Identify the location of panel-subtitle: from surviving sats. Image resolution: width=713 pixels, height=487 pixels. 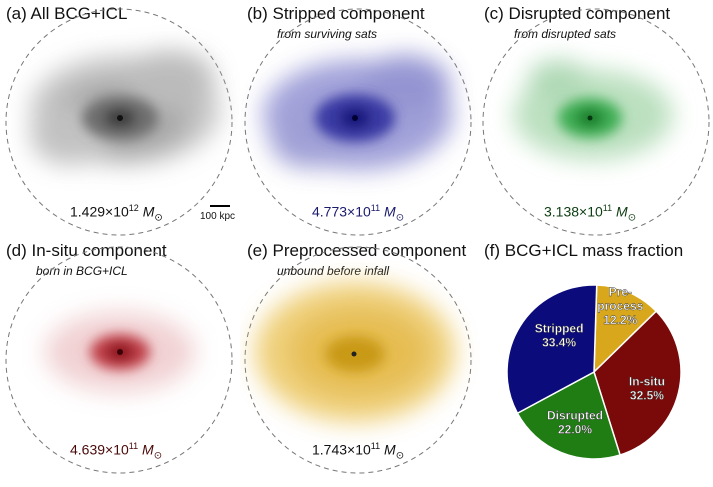
(327, 34).